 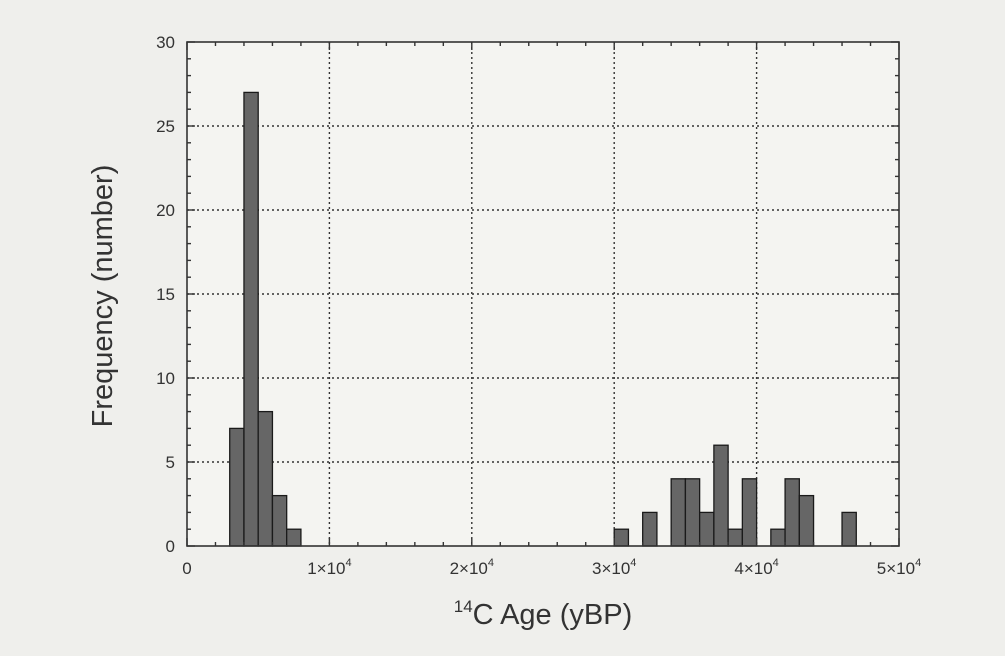 I want to click on x-tick-label: 3×10⁴, so click(x=614, y=567).